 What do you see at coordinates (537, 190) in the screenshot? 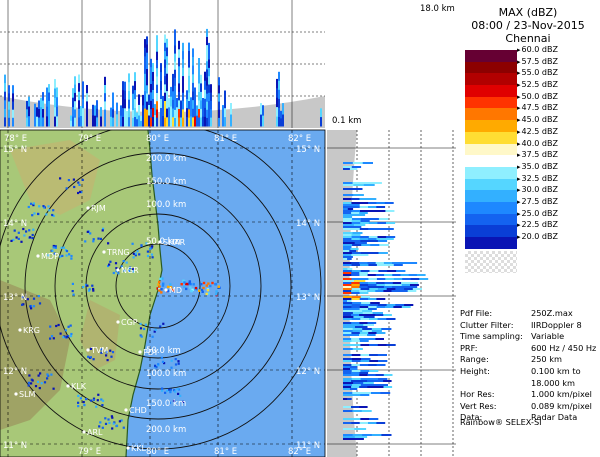
I see `scale-tick-label: 30.0 dBZ` at bounding box center [537, 190].